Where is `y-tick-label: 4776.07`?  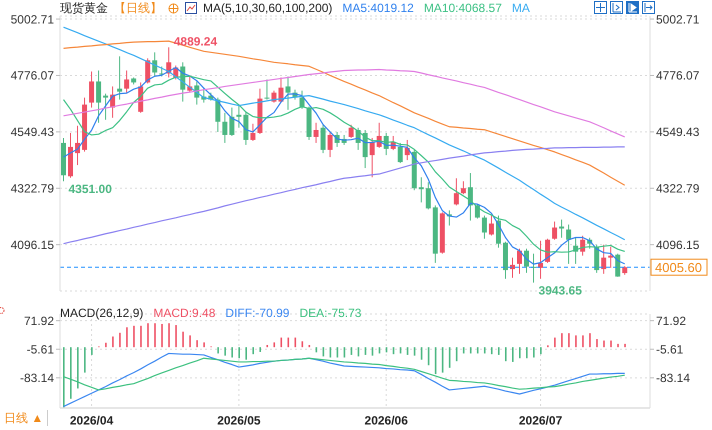 y-tick-label: 4776.07 is located at coordinates (32, 75).